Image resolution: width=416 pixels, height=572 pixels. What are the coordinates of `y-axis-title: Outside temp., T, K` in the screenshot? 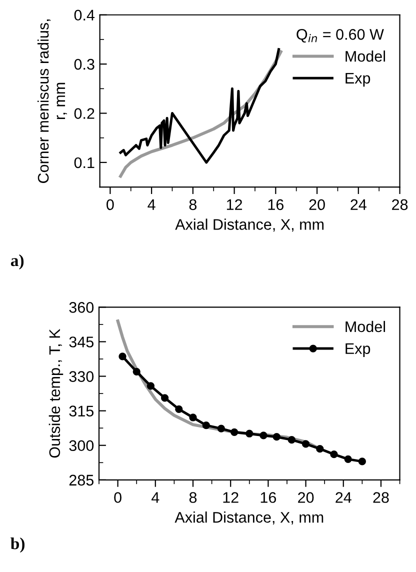 It's located at (56, 393).